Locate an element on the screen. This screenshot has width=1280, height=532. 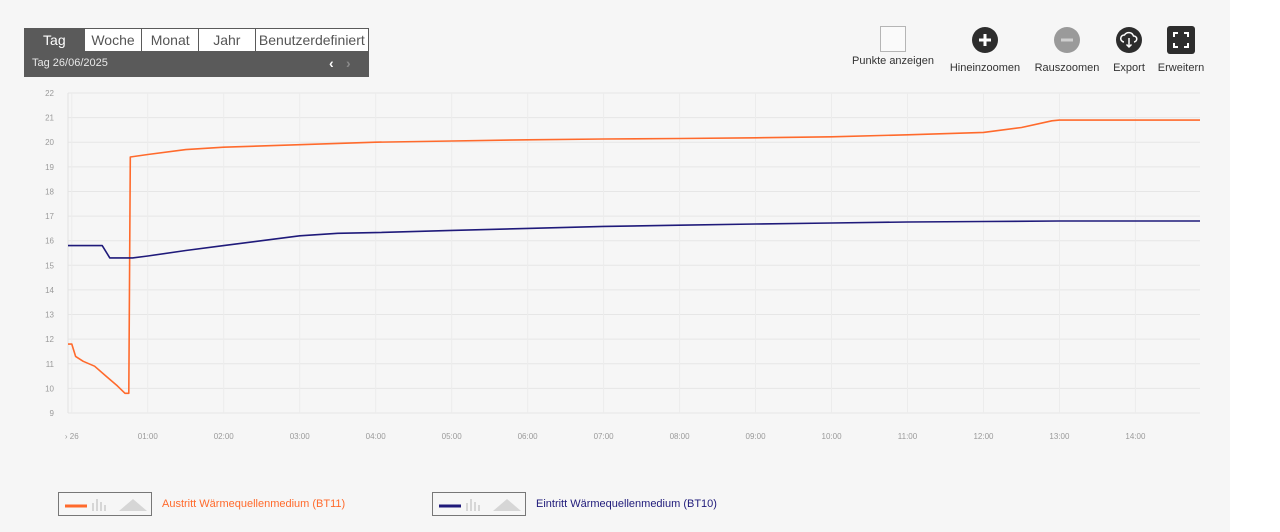
expand-button: Erweitern is located at coordinates (1181, 50).